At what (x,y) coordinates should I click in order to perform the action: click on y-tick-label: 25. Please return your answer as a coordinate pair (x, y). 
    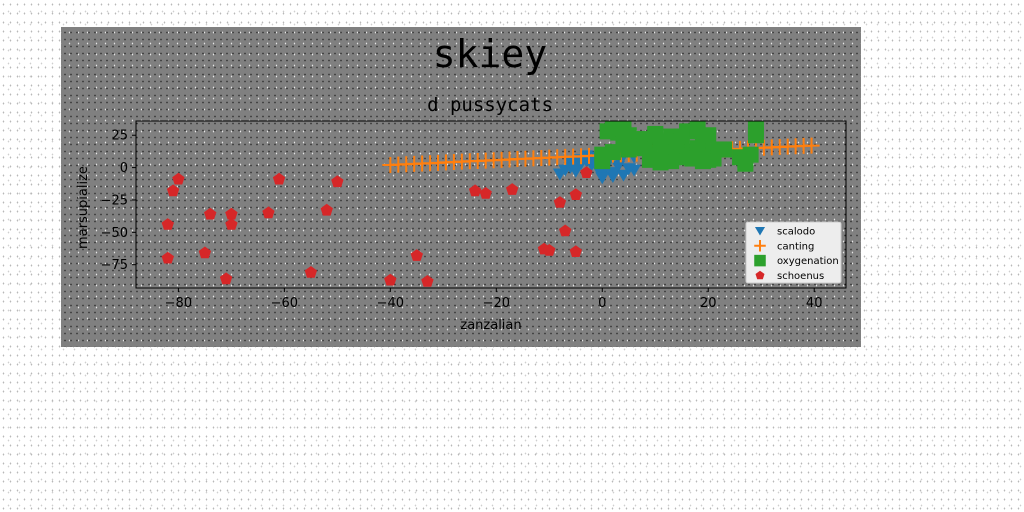
    Looking at the image, I should click on (119, 136).